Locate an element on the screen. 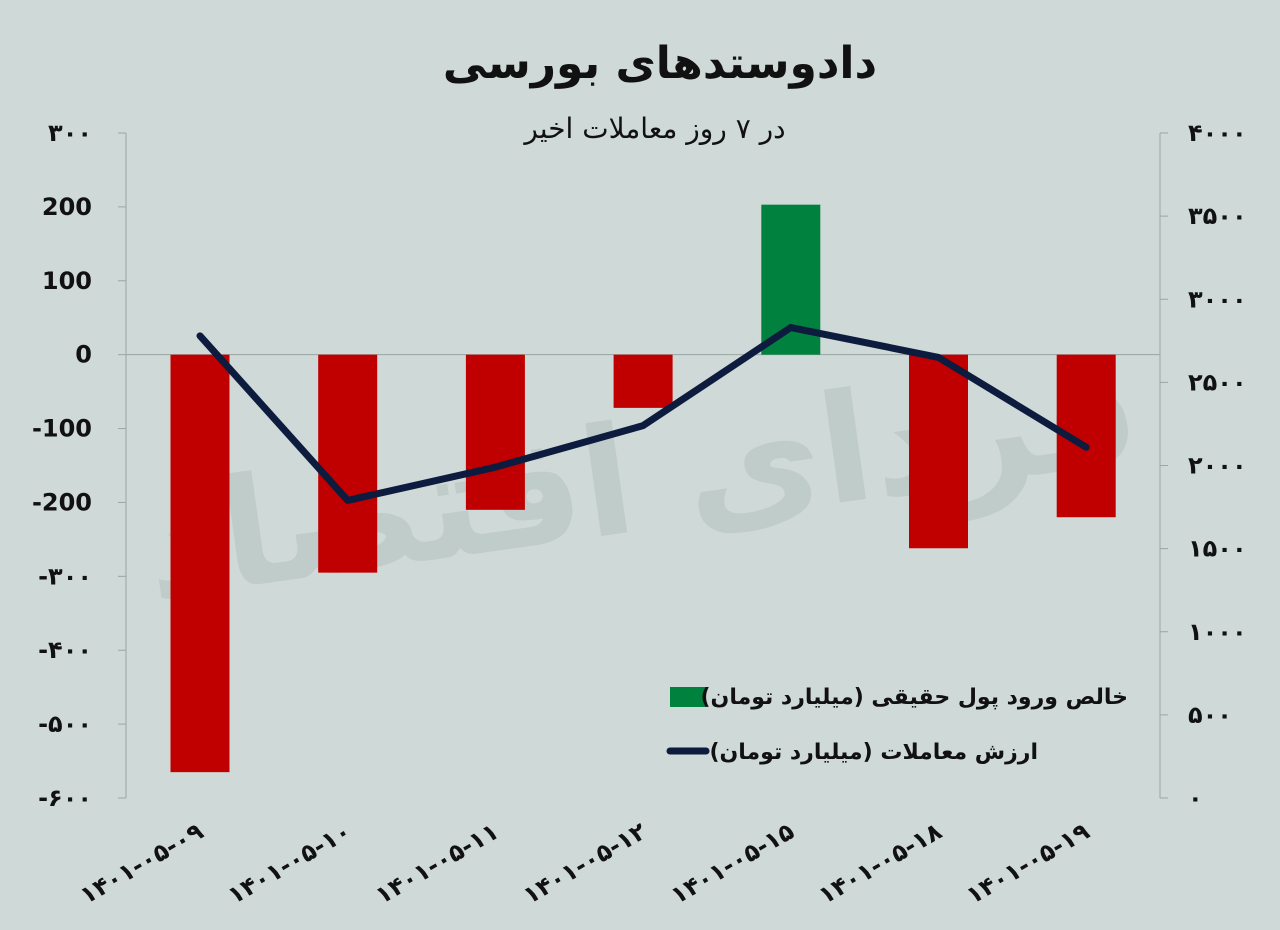 This screenshot has height=930, width=1280. legend-bar-label: خالص ورود پول حقیقی (میلیارد تومان) is located at coordinates (915, 697).